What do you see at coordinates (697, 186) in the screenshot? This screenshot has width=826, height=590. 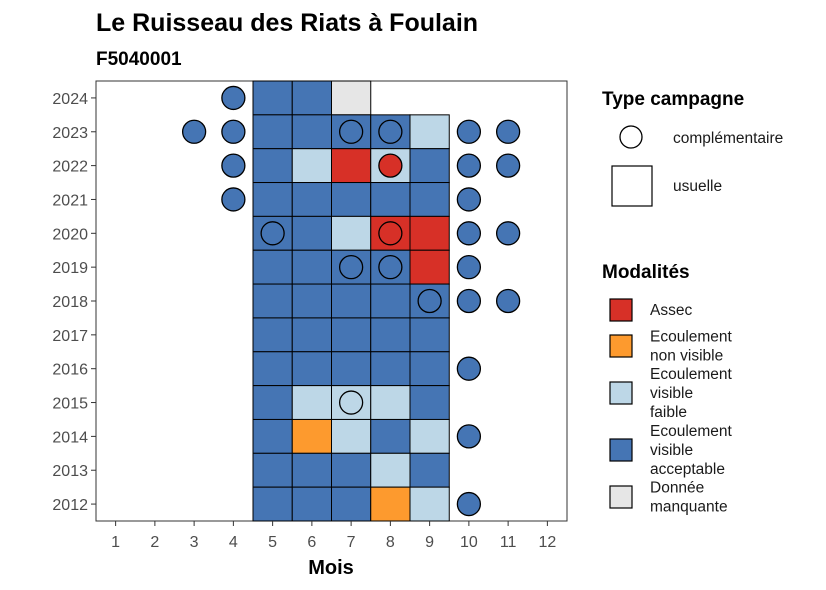 I see `legend-campaign-label: usuelle` at bounding box center [697, 186].